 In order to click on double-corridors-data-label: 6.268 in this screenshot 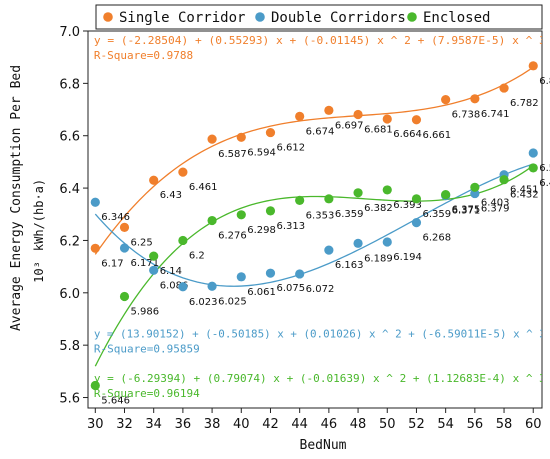, I will do `click(436, 238)`.